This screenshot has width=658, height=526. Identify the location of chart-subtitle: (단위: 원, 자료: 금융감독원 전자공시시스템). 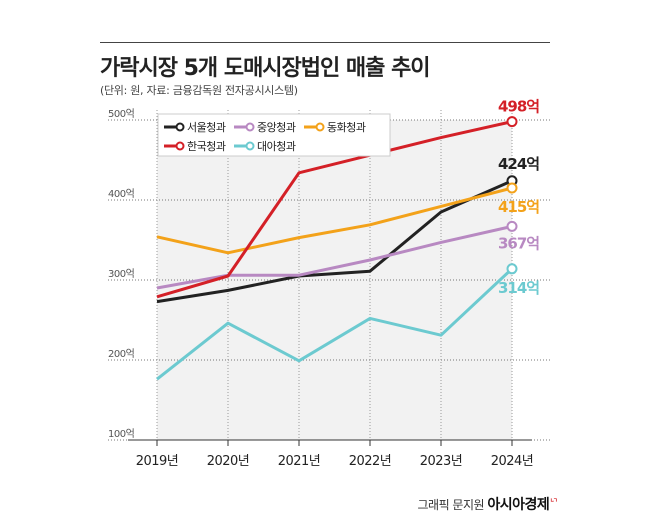
(199, 90).